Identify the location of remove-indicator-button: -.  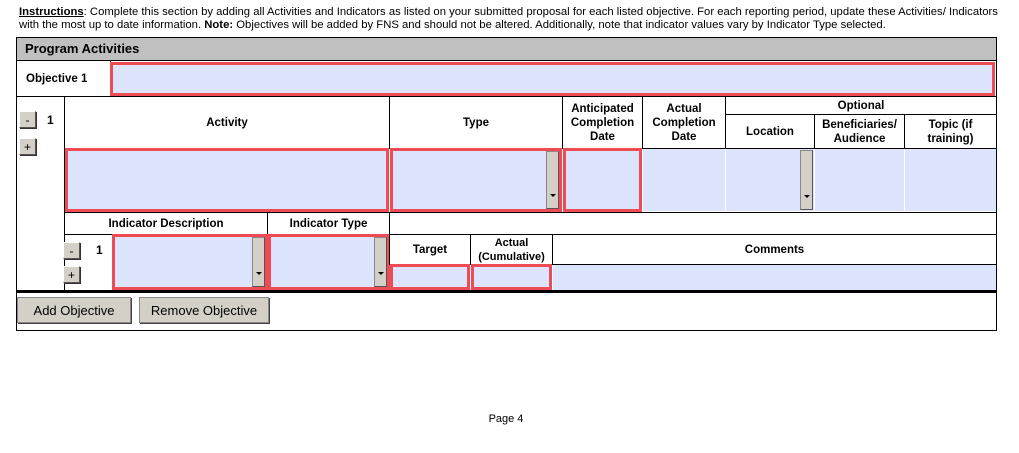
(71, 250).